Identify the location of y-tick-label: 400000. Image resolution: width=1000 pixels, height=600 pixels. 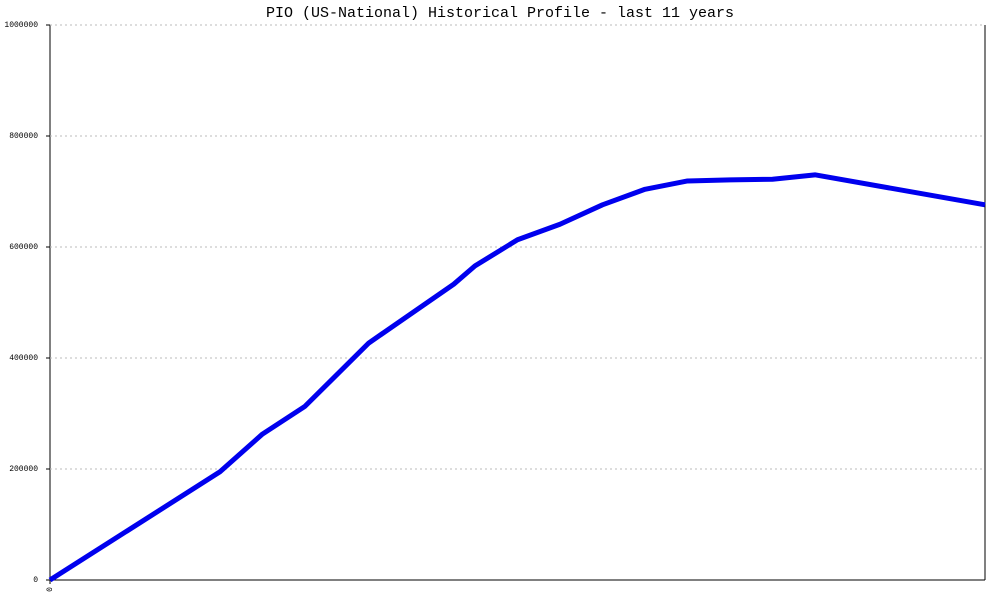
(23, 358).